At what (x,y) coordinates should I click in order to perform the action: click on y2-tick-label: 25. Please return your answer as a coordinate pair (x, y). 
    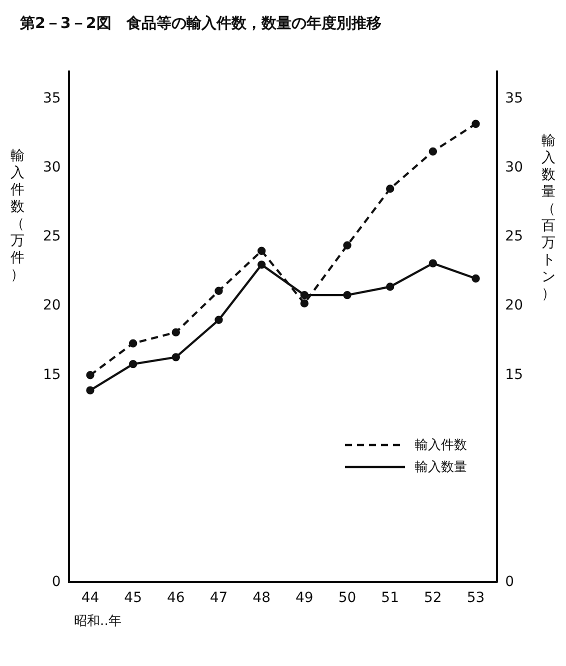
    Looking at the image, I should click on (514, 236).